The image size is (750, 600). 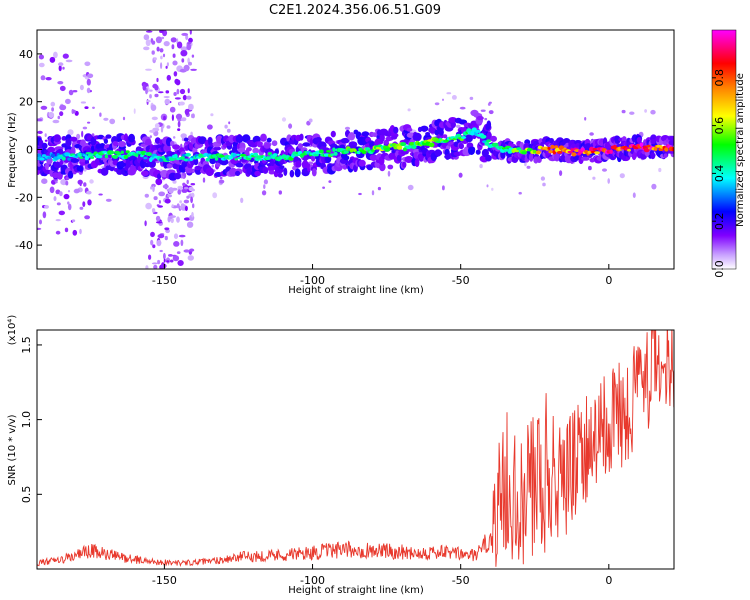 What do you see at coordinates (26, 102) in the screenshot?
I see `y-tick-label: 20` at bounding box center [26, 102].